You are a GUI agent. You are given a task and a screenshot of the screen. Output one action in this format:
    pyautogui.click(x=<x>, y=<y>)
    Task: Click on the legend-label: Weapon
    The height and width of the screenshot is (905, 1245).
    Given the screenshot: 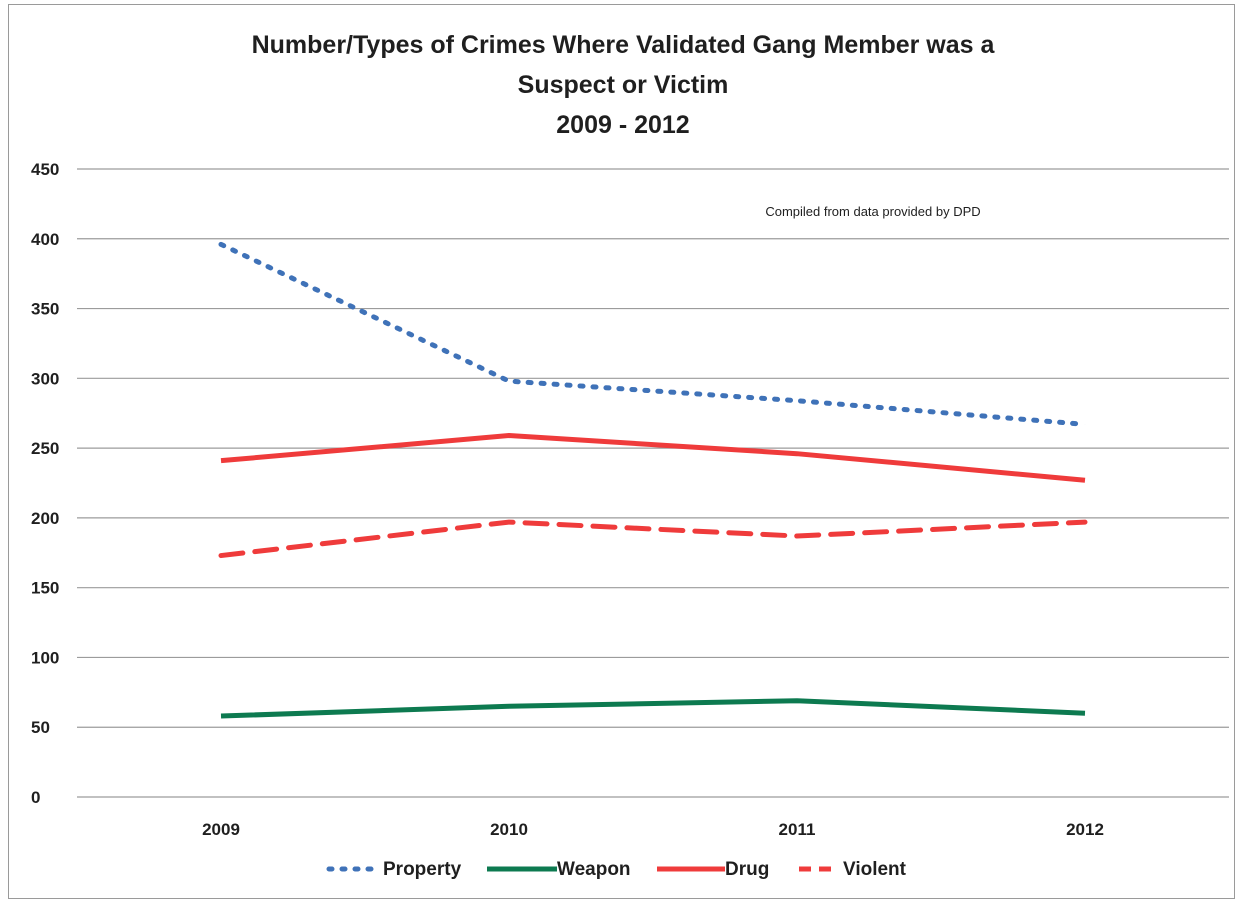 What is the action you would take?
    pyautogui.click(x=594, y=869)
    